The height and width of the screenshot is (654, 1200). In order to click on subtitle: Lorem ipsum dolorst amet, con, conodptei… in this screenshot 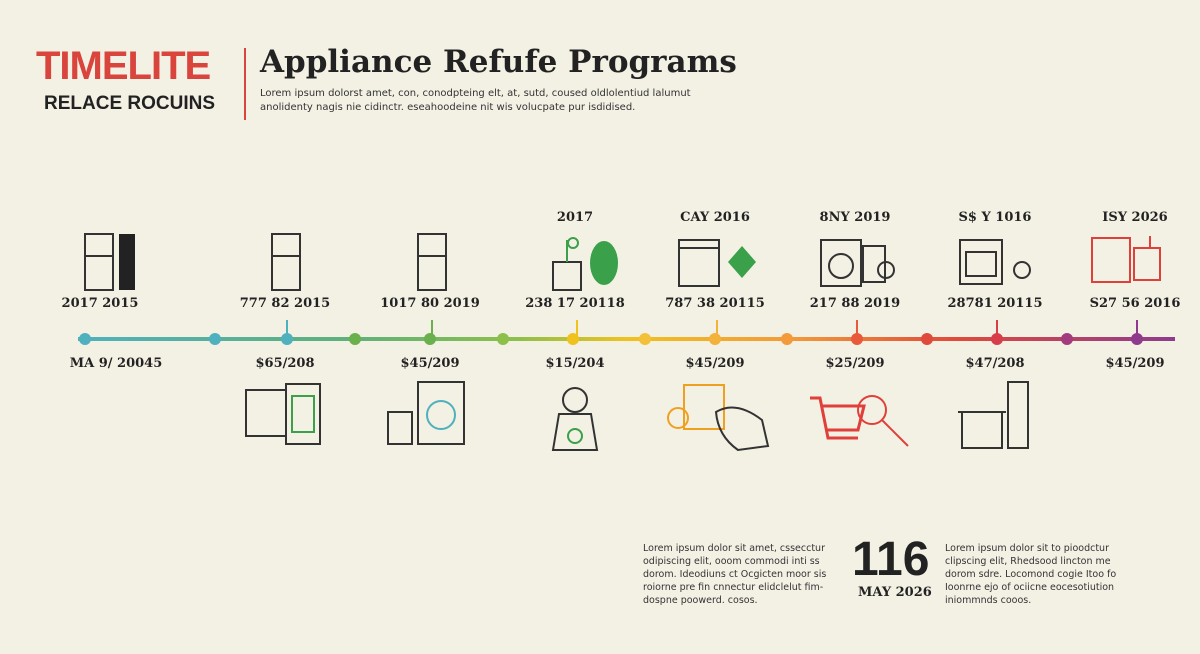, I will do `click(475, 93)`.